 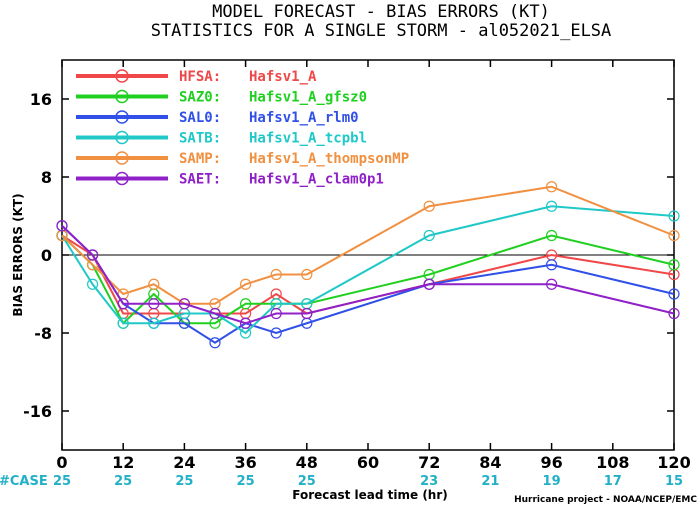 I want to click on x-tick-label: 84, so click(x=490, y=462).